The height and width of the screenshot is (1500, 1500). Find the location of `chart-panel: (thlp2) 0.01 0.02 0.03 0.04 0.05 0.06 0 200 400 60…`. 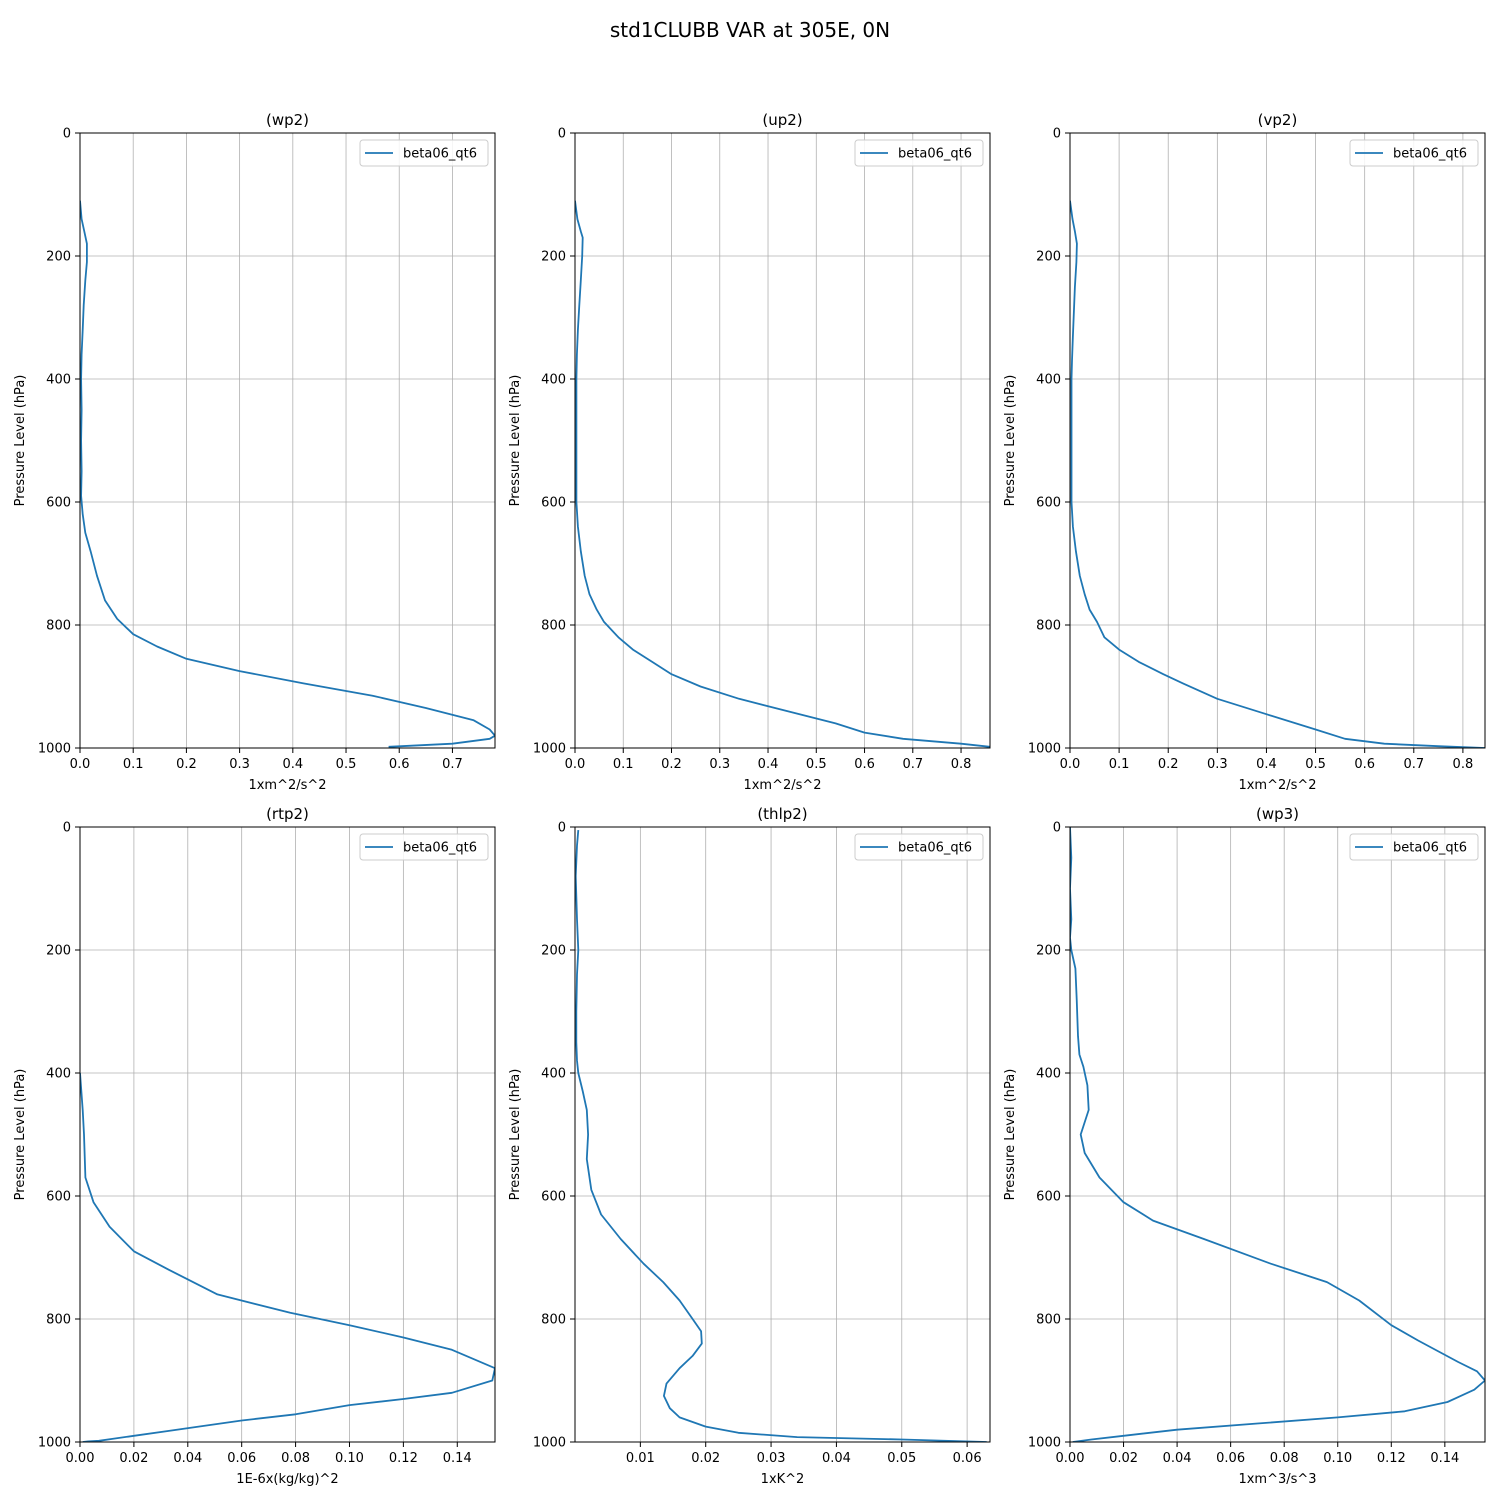

chart-panel: (thlp2) 0.01 0.02 0.03 0.04 0.05 0.06 0 200 400 60… is located at coordinates (749, 1146).